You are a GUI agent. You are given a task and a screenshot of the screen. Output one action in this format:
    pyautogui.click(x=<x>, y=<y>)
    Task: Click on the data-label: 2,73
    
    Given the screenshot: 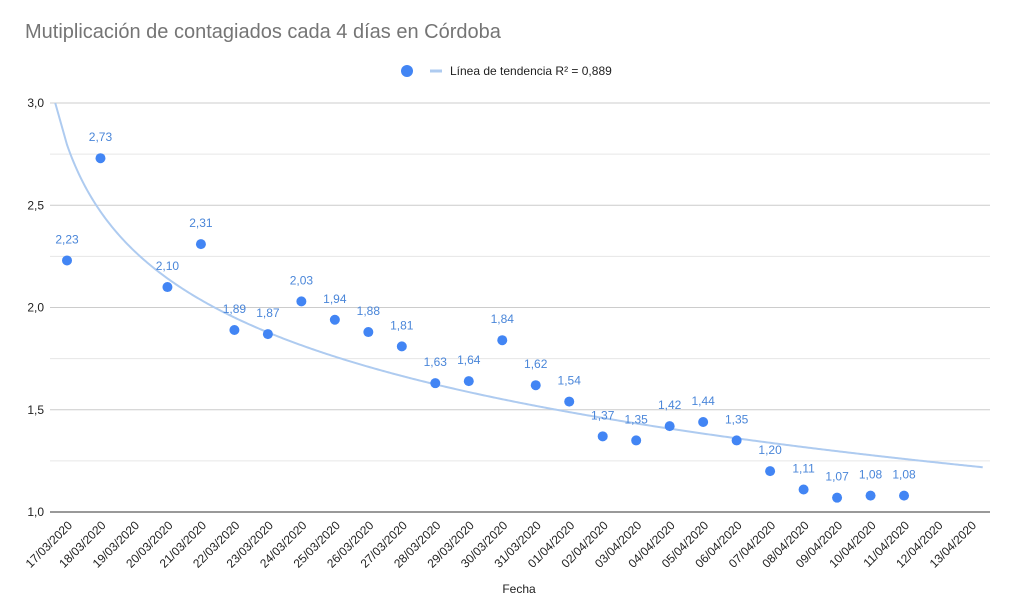 What is the action you would take?
    pyautogui.click(x=101, y=137)
    